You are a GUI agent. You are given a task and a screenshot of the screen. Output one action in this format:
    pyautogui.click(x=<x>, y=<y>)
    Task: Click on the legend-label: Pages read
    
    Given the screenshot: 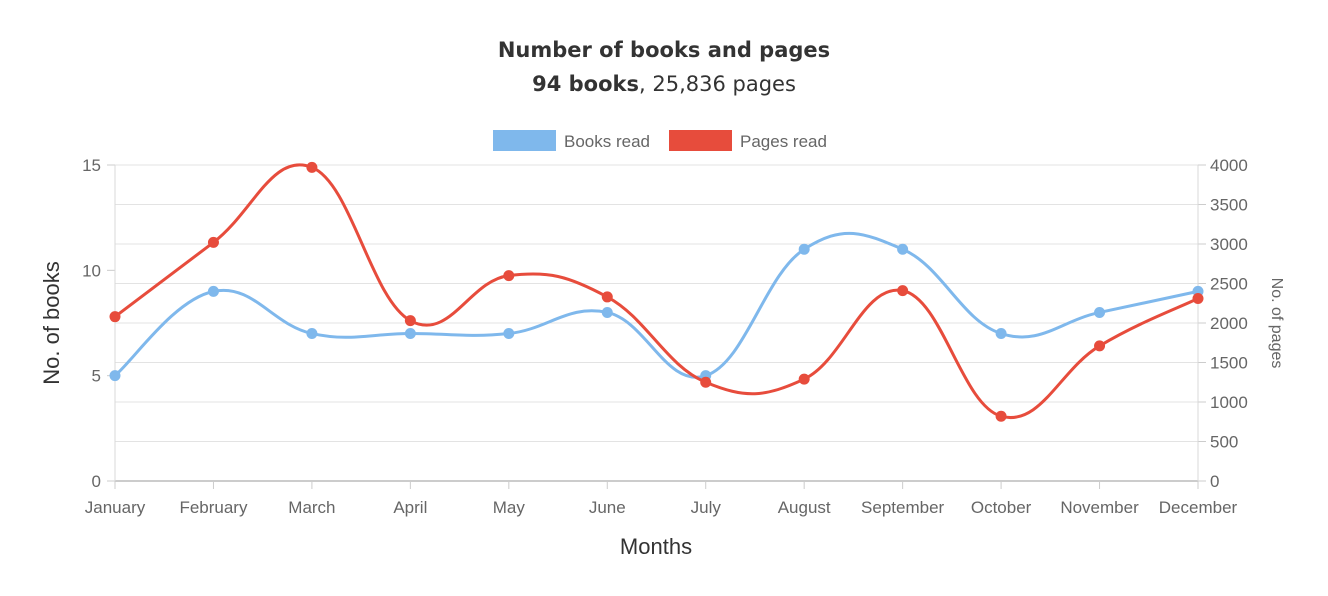 What is the action you would take?
    pyautogui.click(x=783, y=141)
    